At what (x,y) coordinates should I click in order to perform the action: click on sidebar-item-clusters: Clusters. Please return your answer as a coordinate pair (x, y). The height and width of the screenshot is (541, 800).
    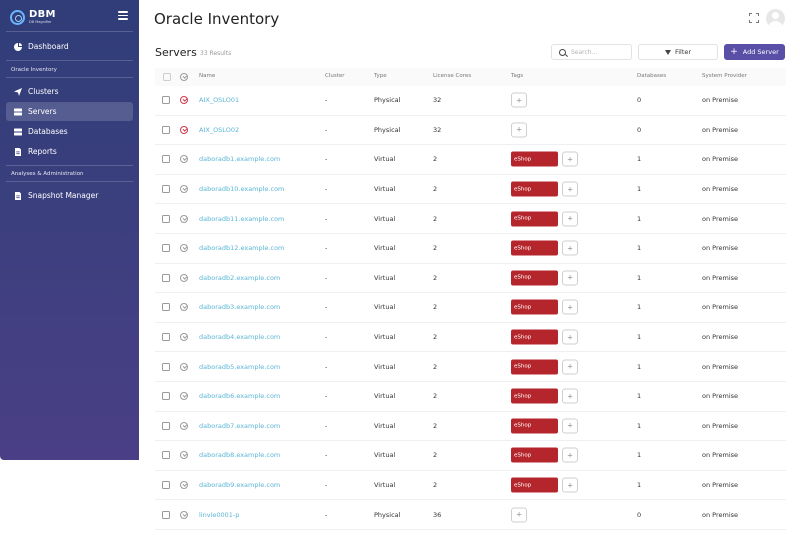
    Looking at the image, I should click on (69, 91).